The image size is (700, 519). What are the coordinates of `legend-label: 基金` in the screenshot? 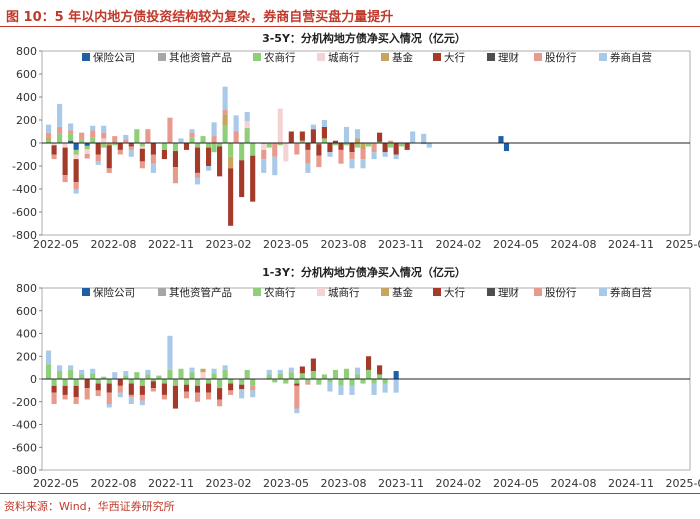 It's located at (402, 292).